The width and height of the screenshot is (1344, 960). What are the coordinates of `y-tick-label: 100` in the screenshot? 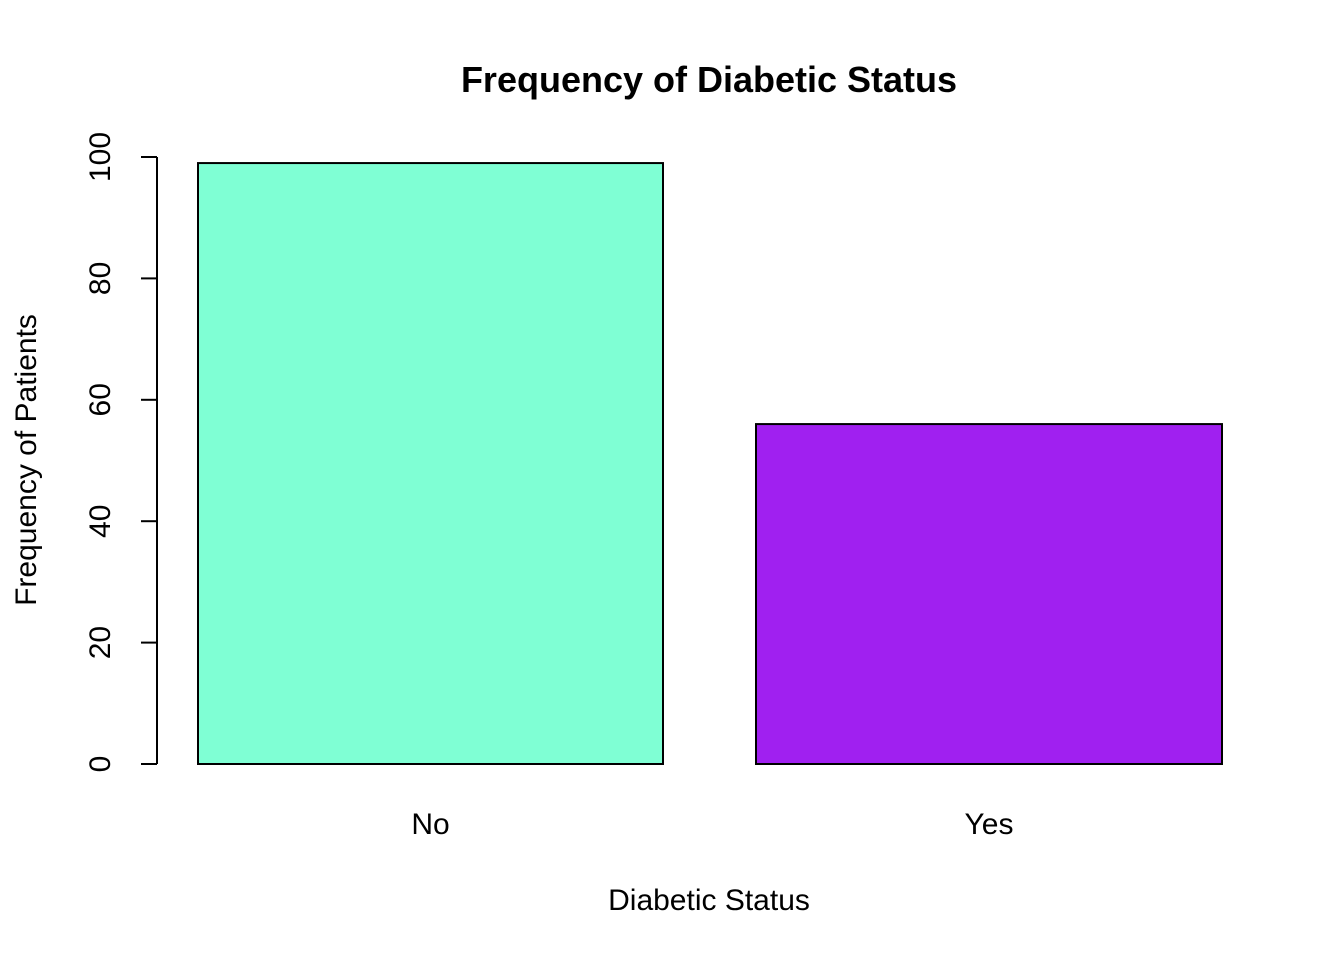 It's located at (100, 157).